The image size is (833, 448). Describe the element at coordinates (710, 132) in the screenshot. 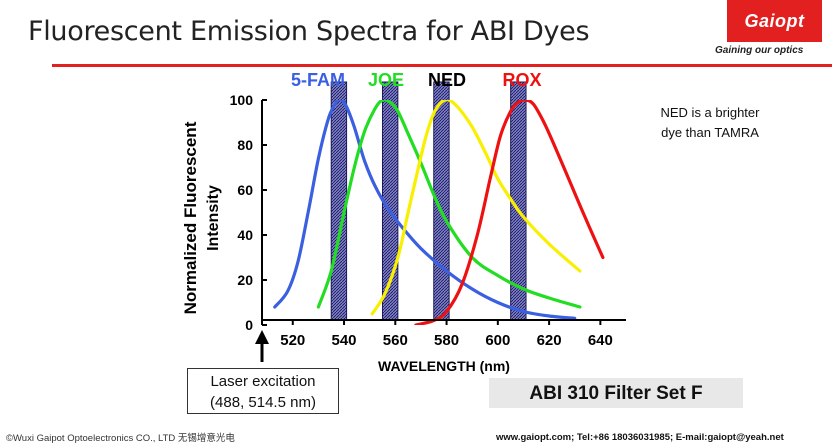

I see `ned-note-line2: dye than TAMRA` at that location.